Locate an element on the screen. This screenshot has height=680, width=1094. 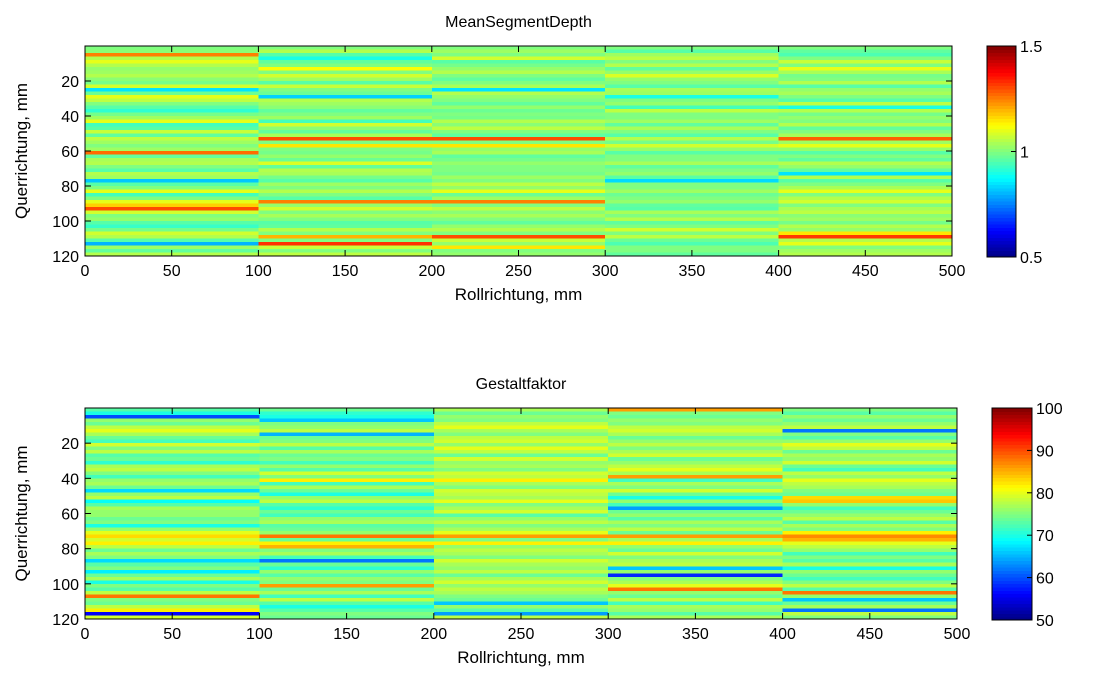
x-tick-label: 0 is located at coordinates (85, 271).